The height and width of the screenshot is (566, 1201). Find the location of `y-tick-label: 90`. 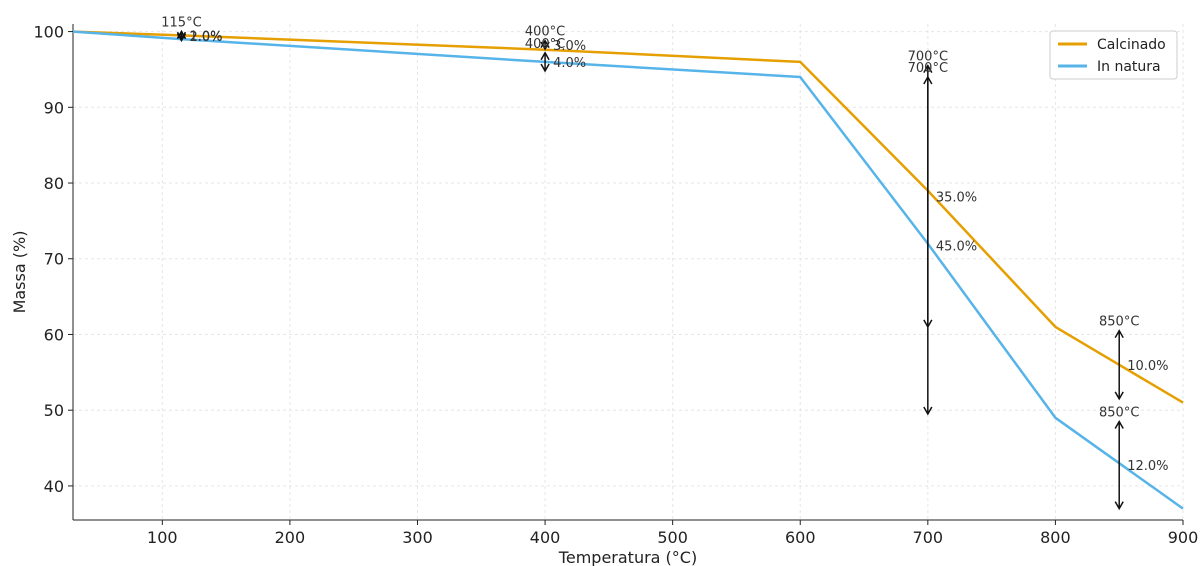

y-tick-label: 90 is located at coordinates (54, 107).